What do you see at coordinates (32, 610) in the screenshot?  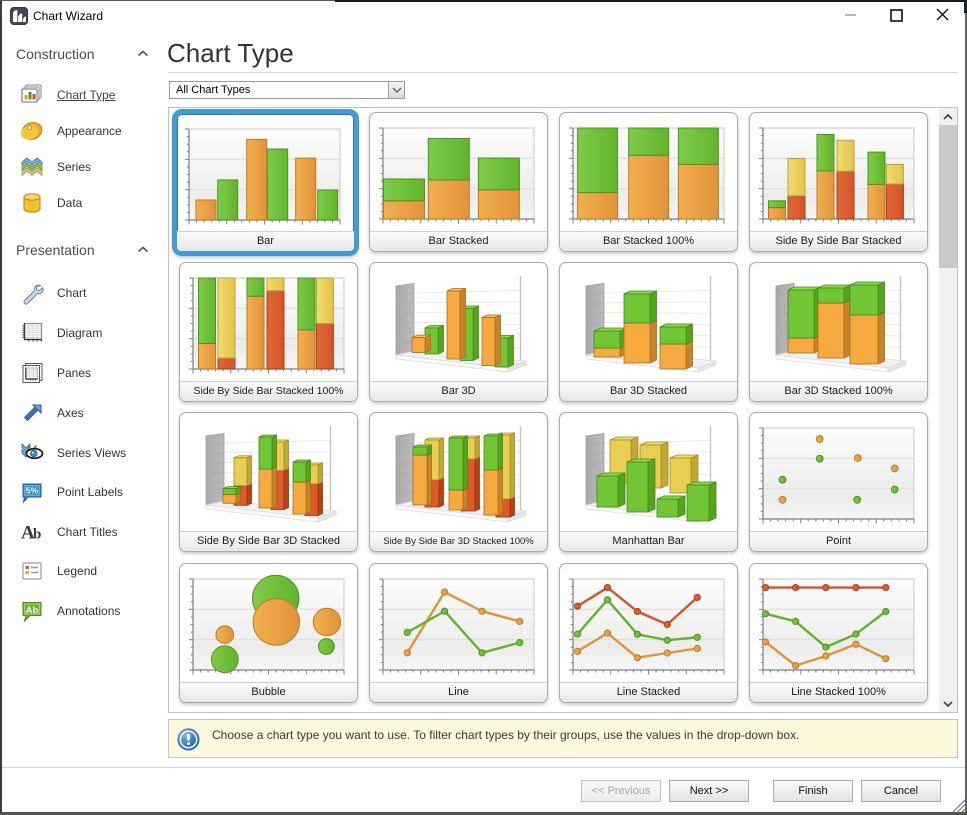 I see `svg-text: Ab` at bounding box center [32, 610].